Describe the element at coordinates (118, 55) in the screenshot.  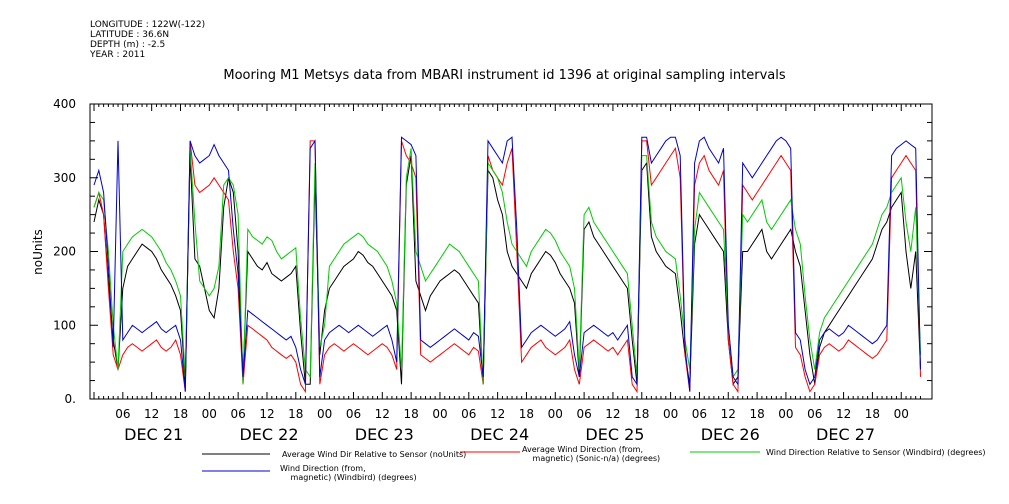
I see `year-label: YEAR : 2011` at that location.